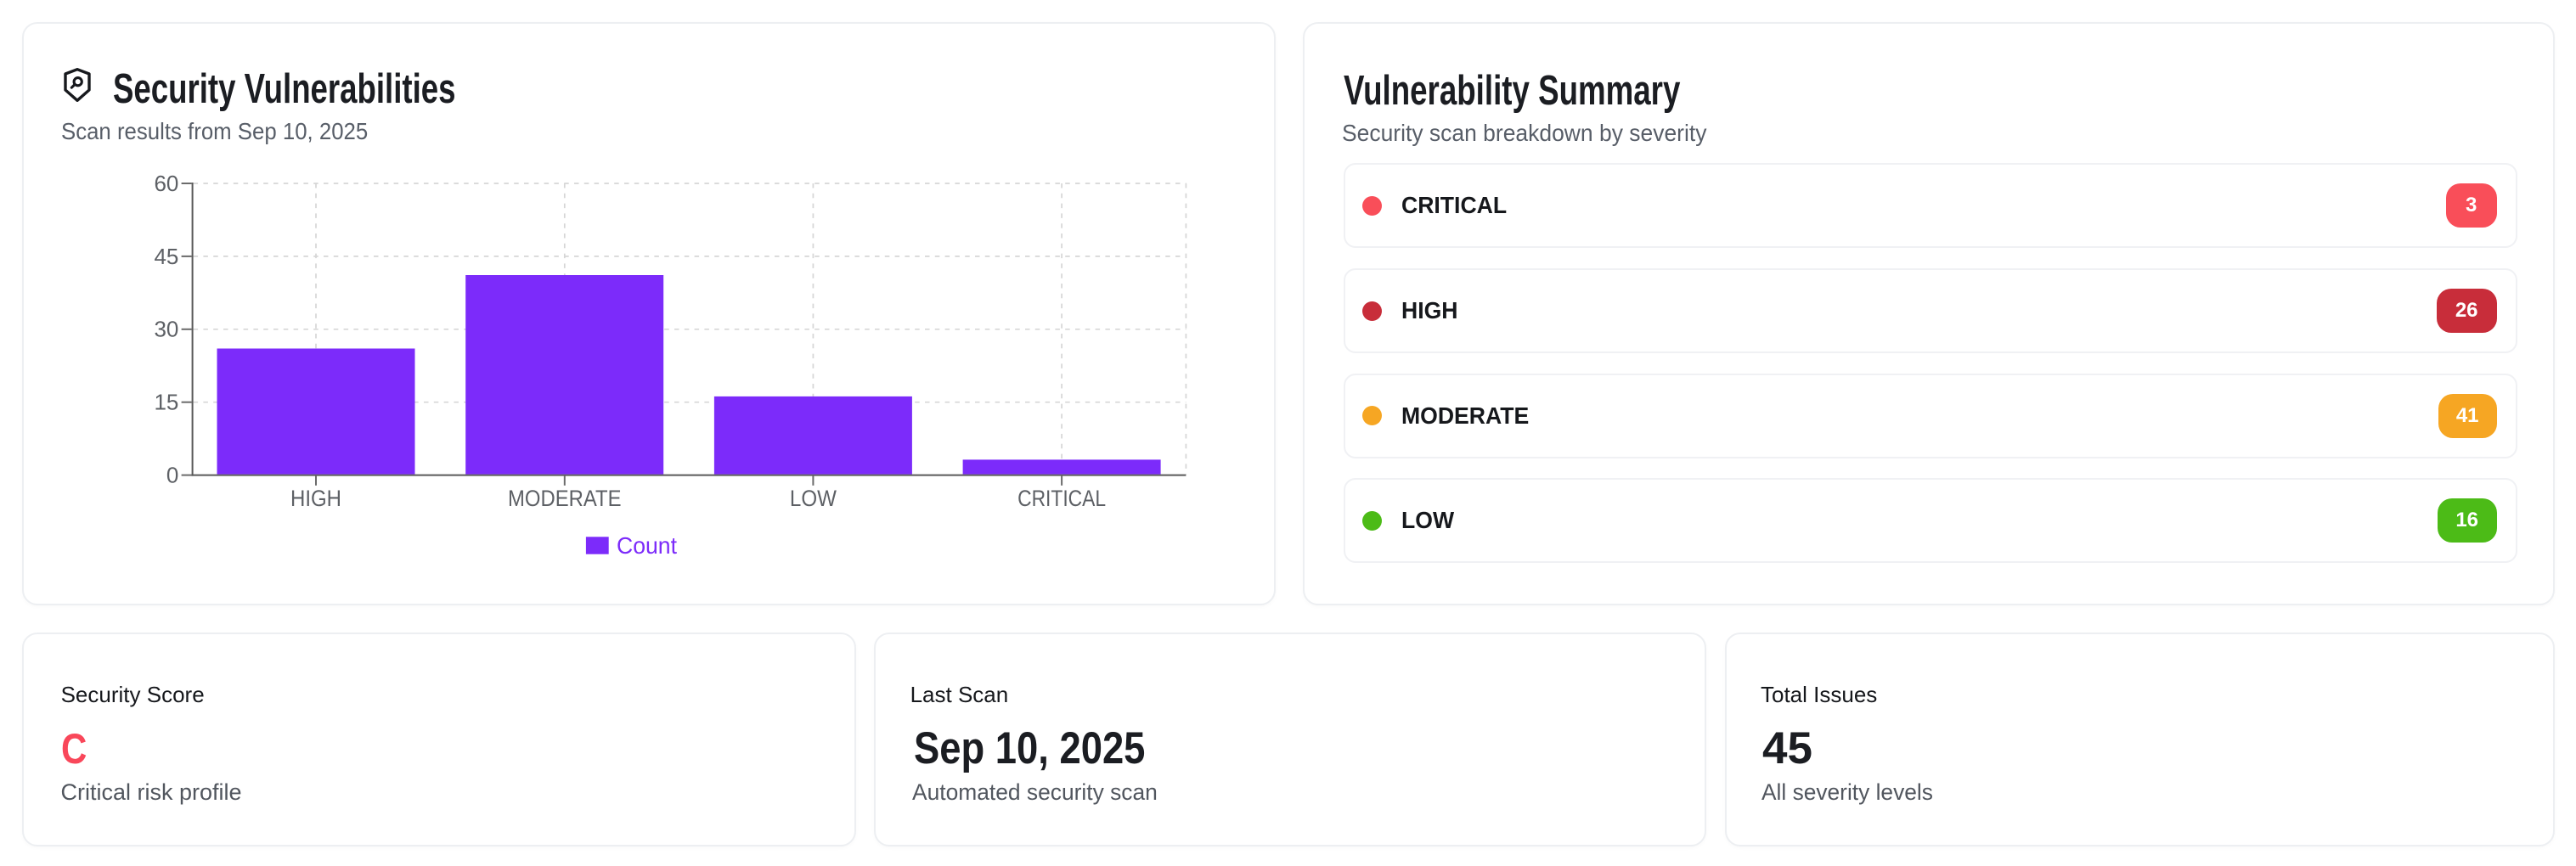 The image size is (2576, 866). I want to click on svg-text: HIGH, so click(315, 498).